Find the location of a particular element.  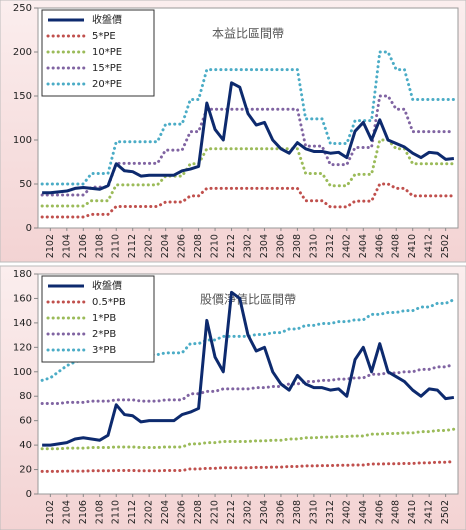

legend-label: 3*PB is located at coordinates (104, 350).